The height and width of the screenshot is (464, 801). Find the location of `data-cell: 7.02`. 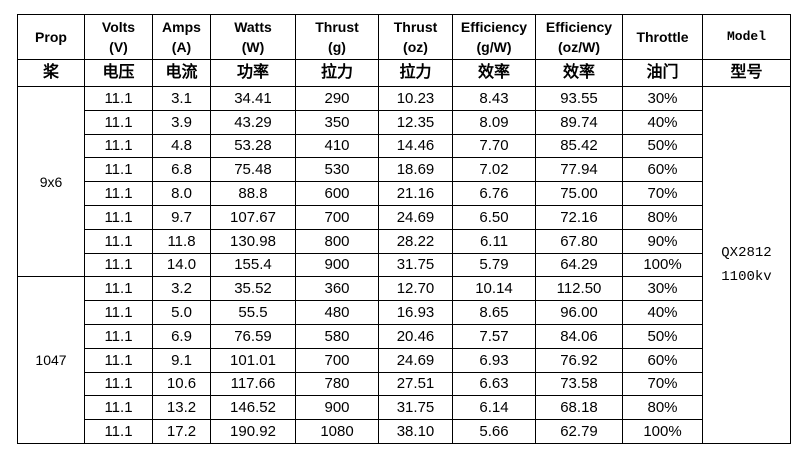

data-cell: 7.02 is located at coordinates (494, 170).